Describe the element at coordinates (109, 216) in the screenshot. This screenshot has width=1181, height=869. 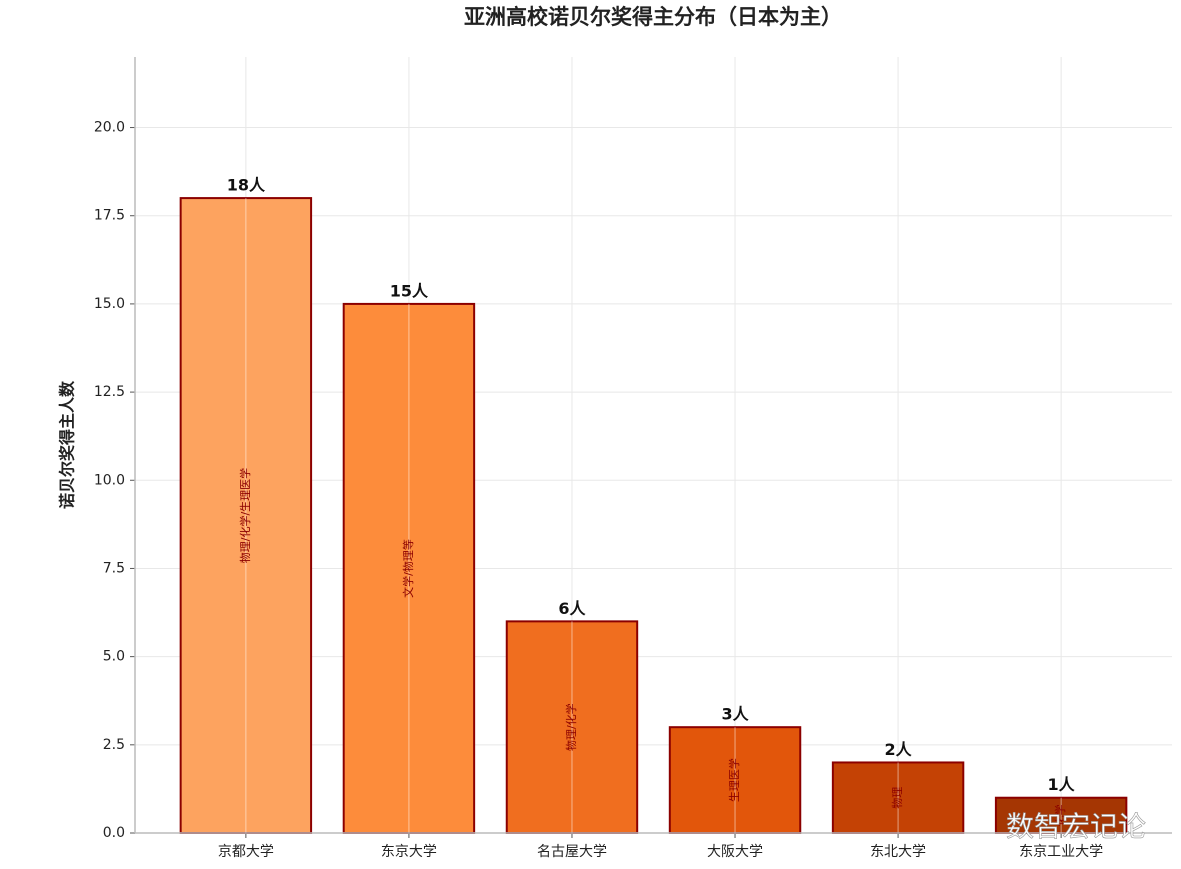
I see `y-tick-label: 17.5` at that location.